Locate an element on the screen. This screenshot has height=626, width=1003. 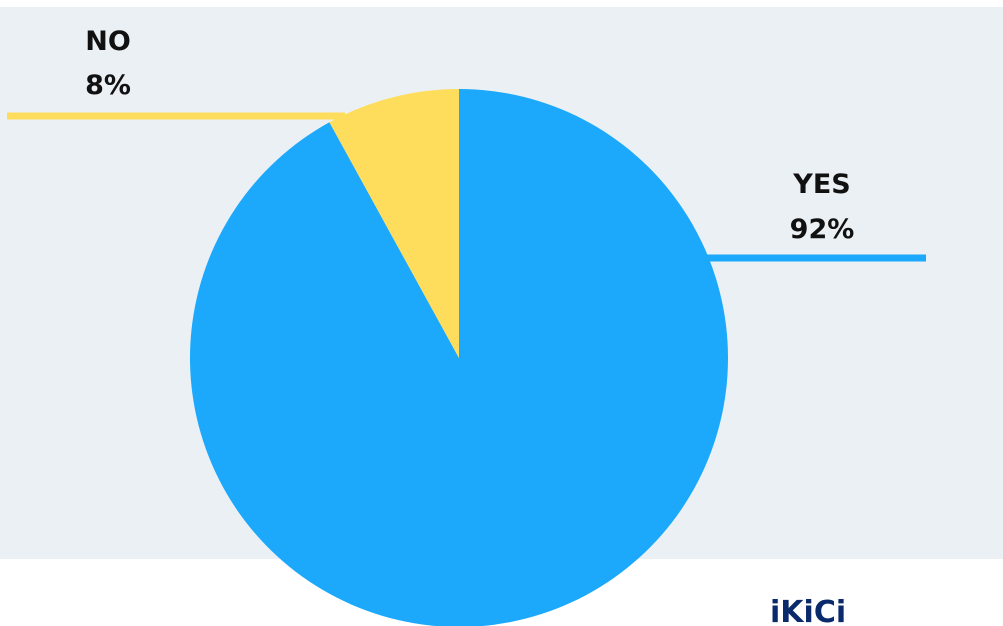
slice-value-yes: 92% is located at coordinates (822, 229).